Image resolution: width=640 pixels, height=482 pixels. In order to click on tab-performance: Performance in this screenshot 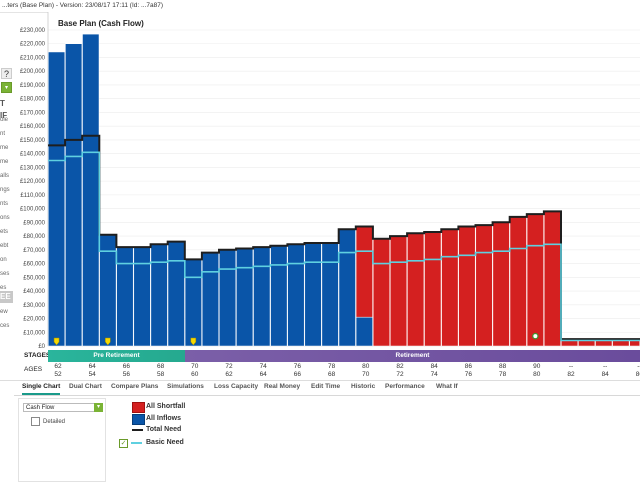, I will do `click(405, 386)`.